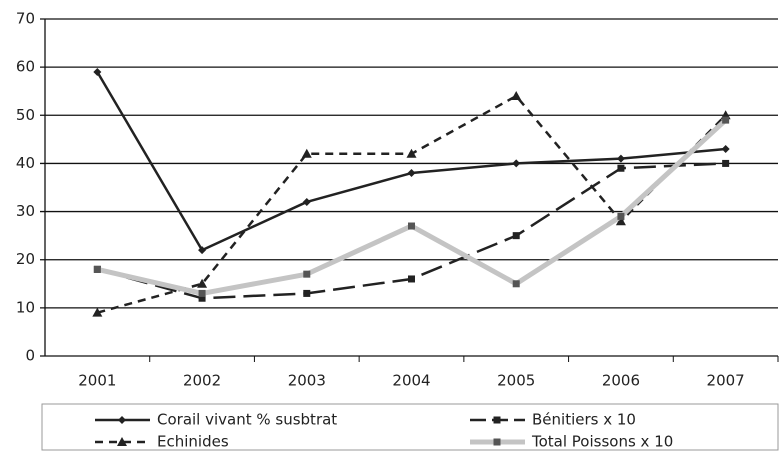  What do you see at coordinates (602, 442) in the screenshot?
I see `legend-label: Total Poissons x 10` at bounding box center [602, 442].